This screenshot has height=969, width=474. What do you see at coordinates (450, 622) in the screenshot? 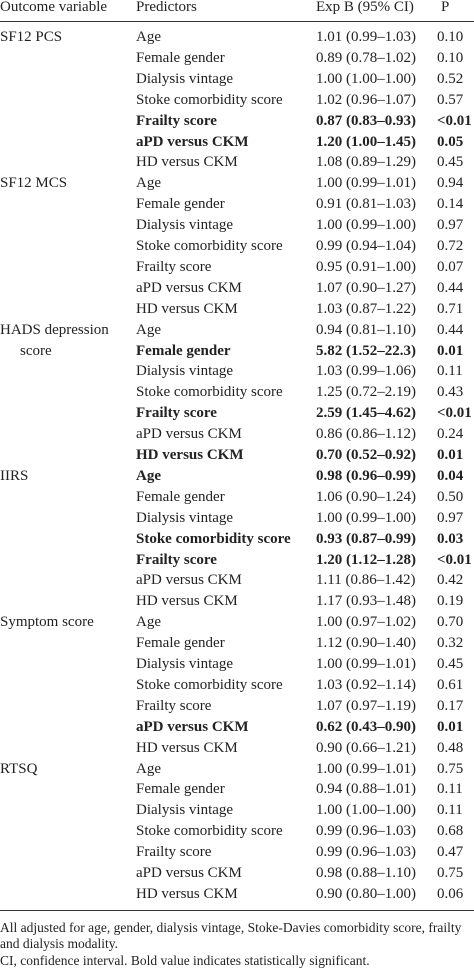
I see `p-value: 0.70` at bounding box center [450, 622].